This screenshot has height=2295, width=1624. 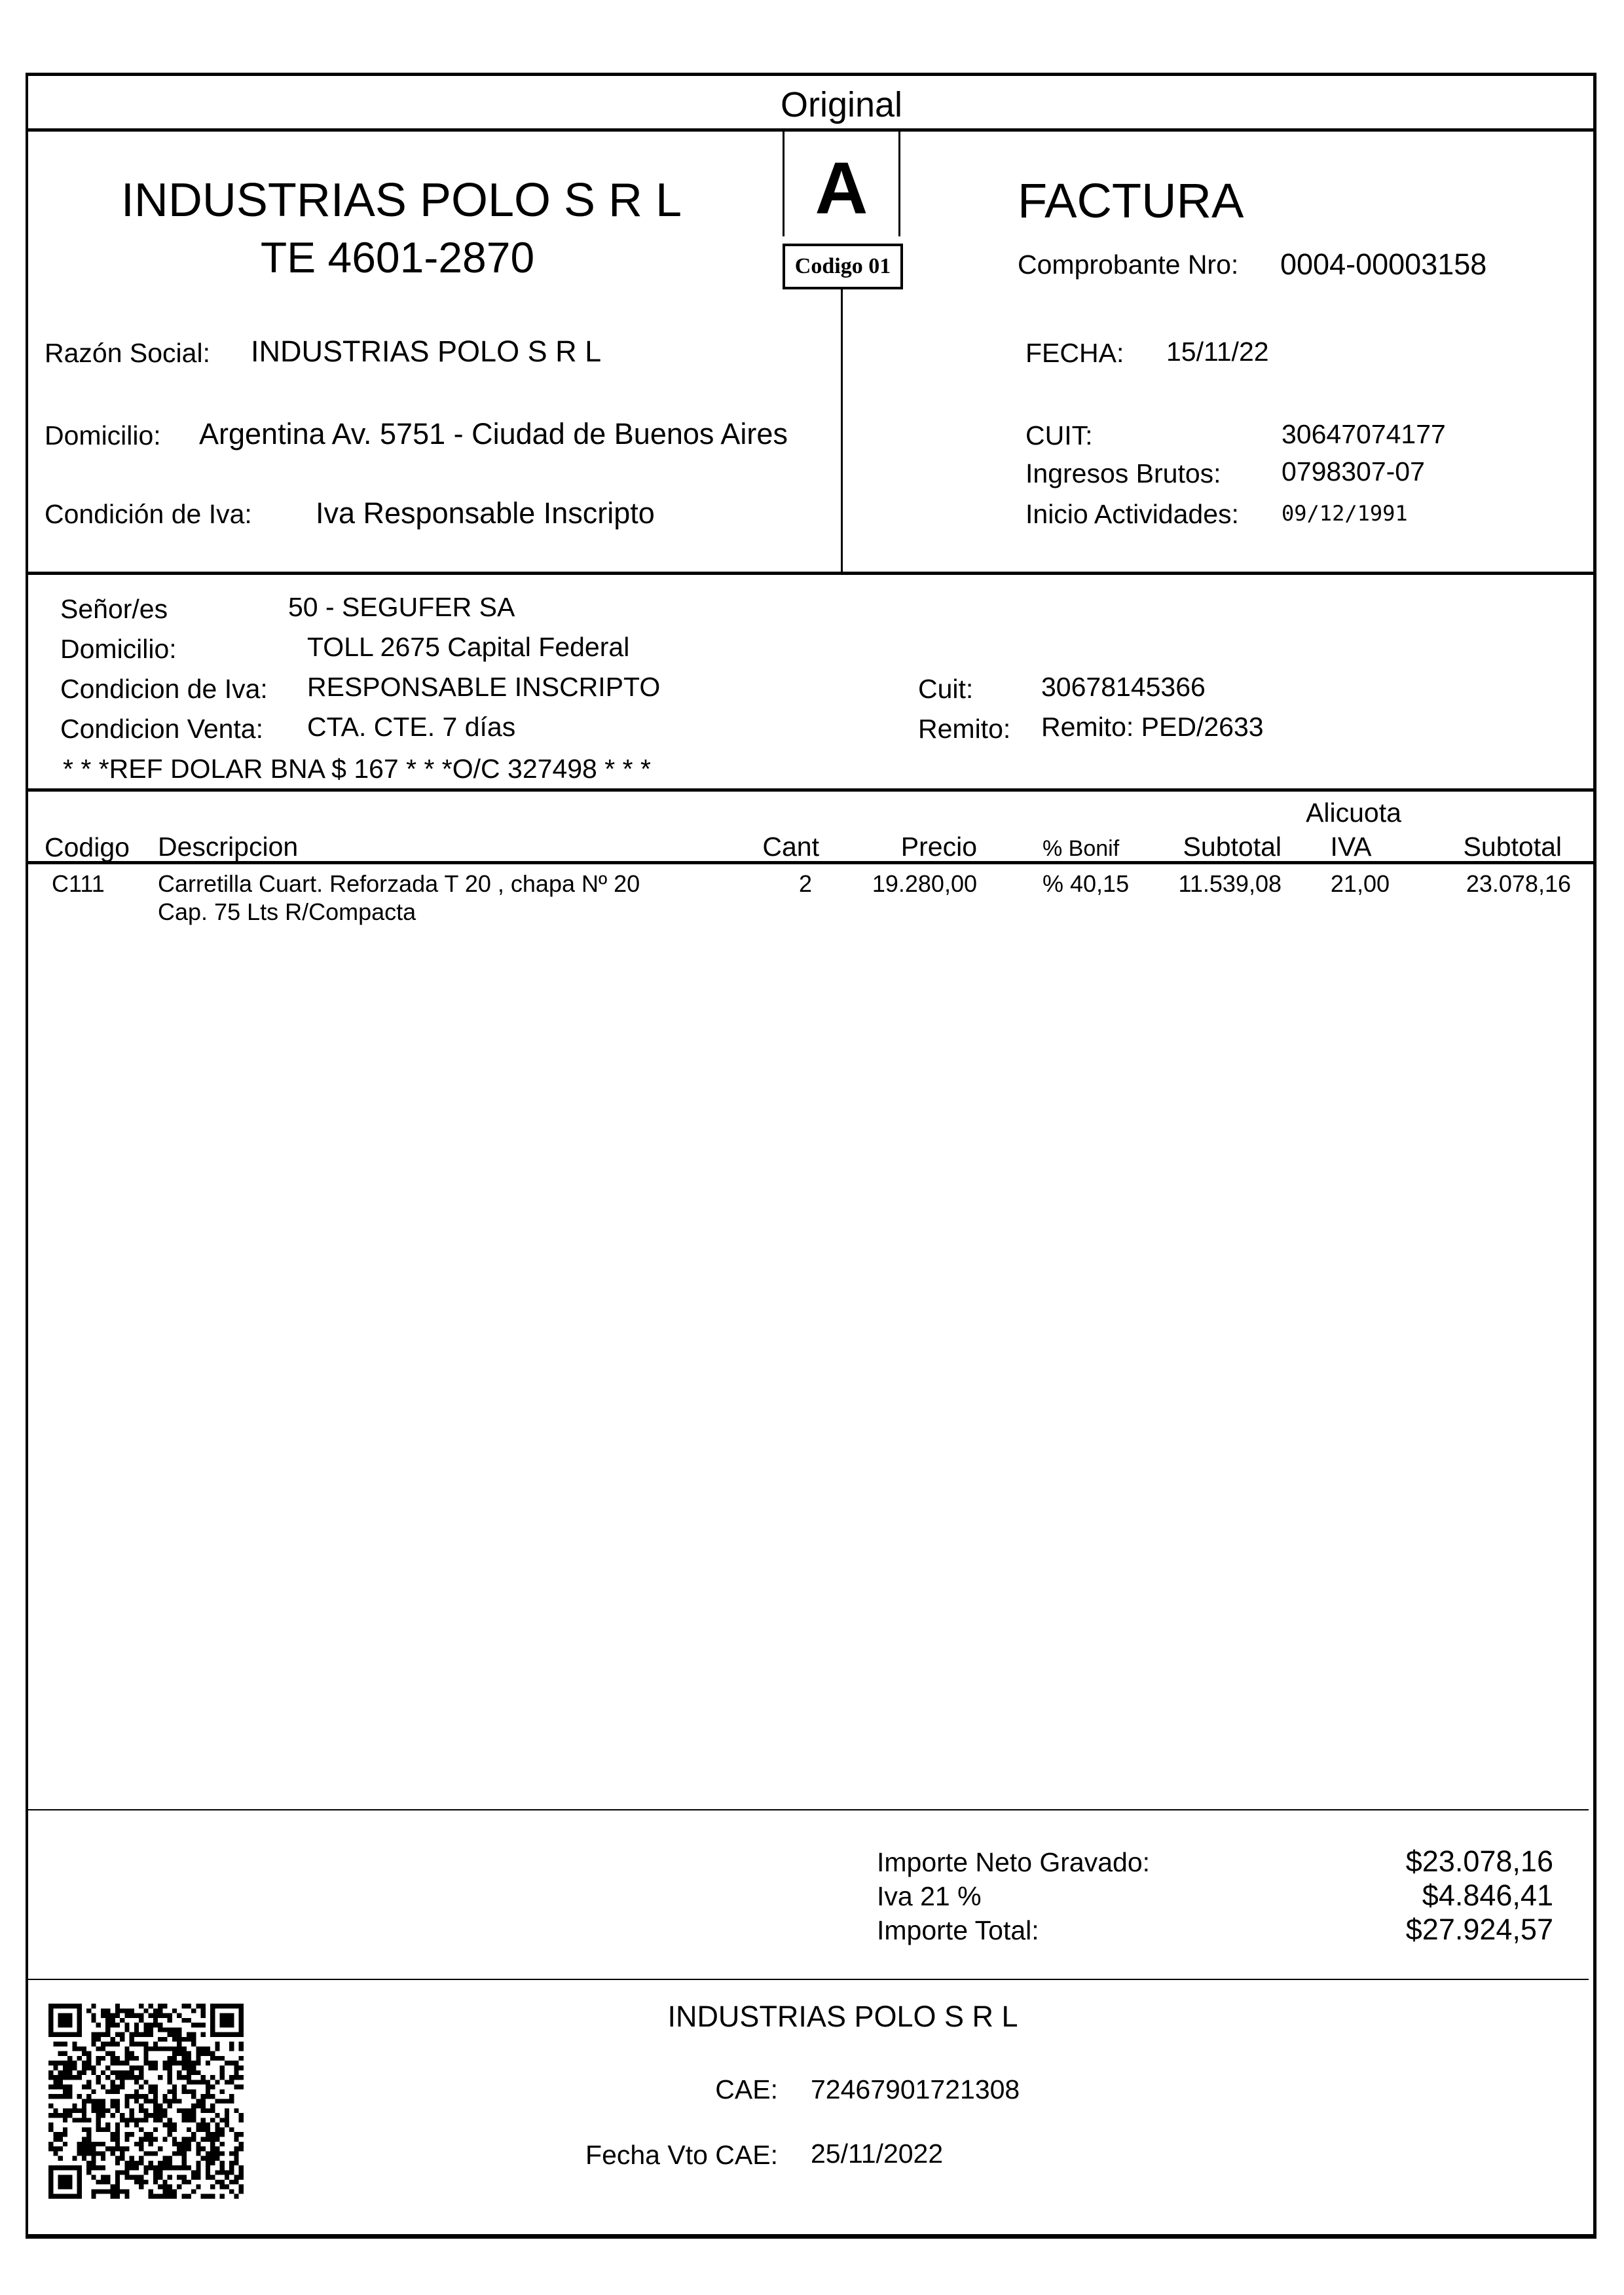 I want to click on client-cuit-value: 30678145366, so click(x=1123, y=687).